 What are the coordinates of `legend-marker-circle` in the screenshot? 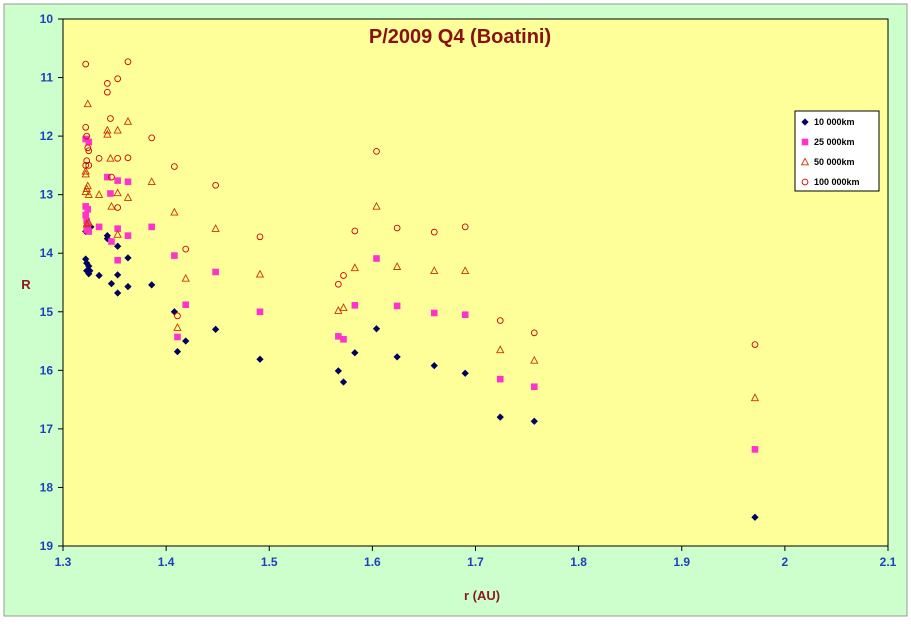 It's located at (805, 182).